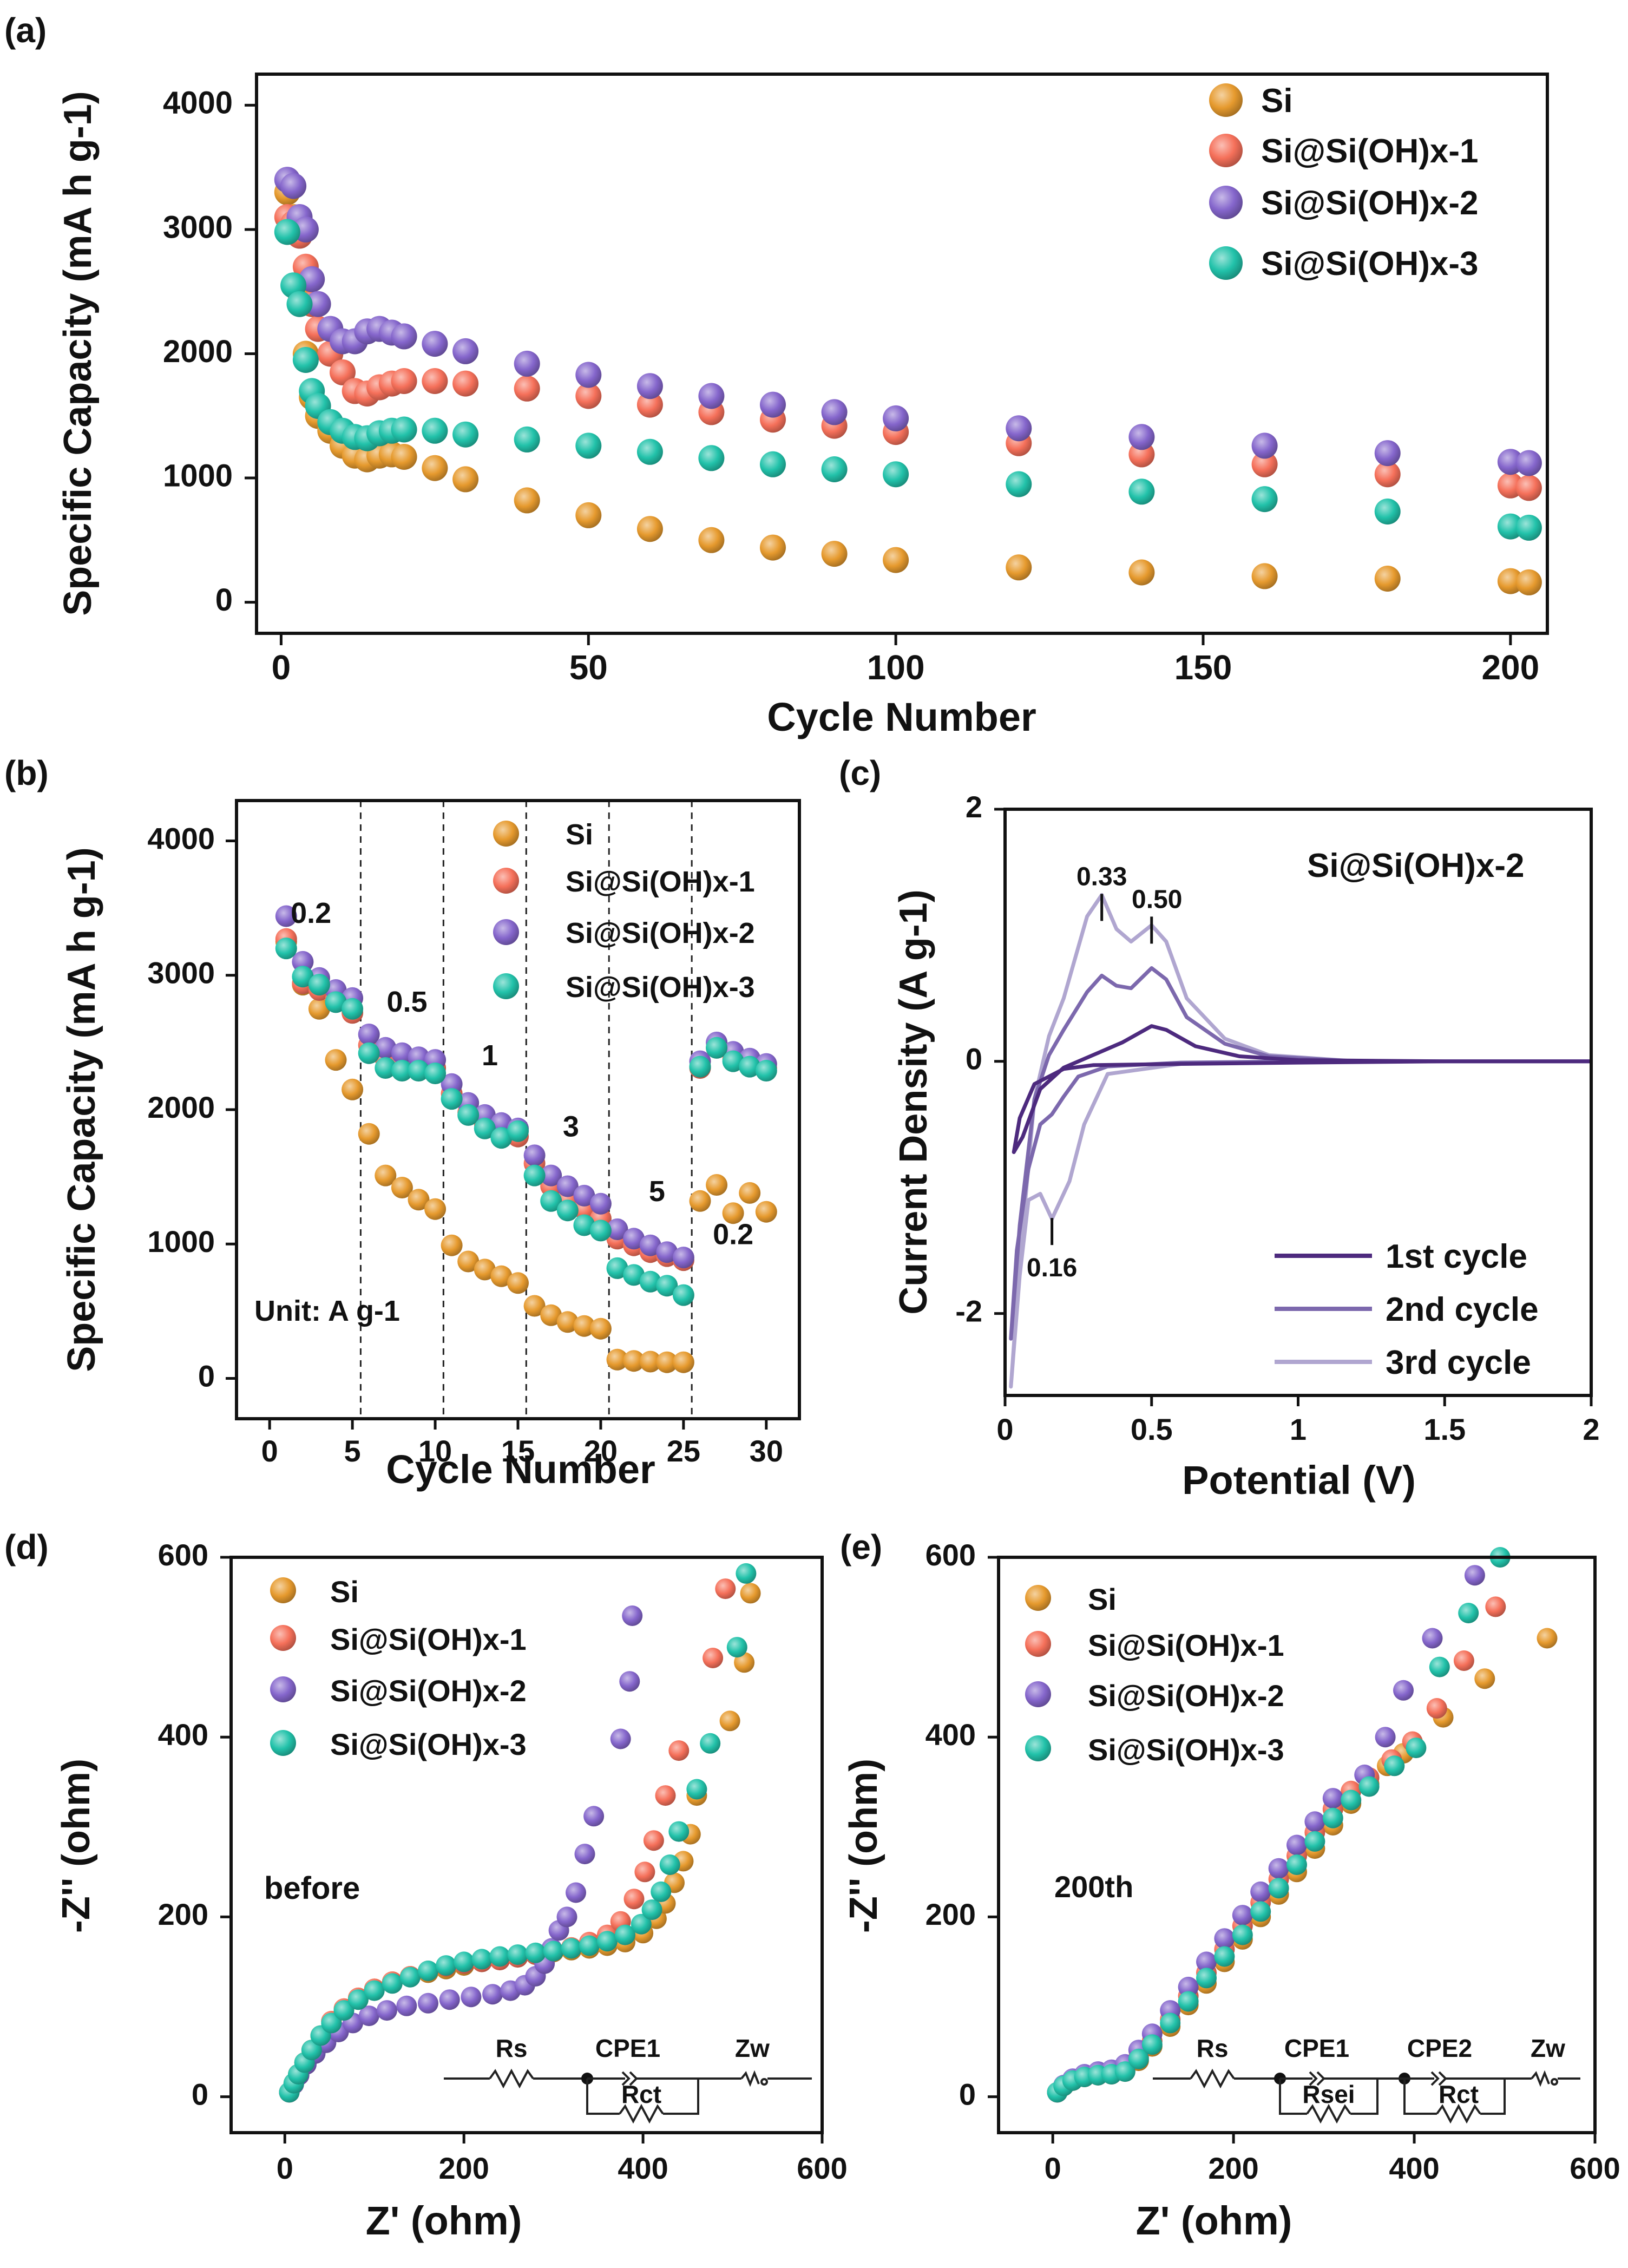  I want to click on panel-e-x-tick-label: 600, so click(1595, 2168).